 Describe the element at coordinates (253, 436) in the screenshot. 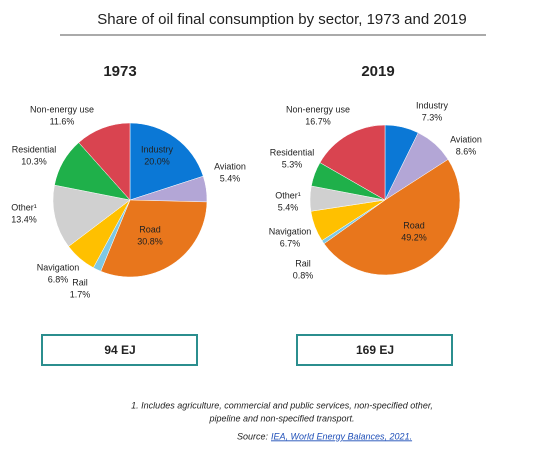

I see `source: Source:` at that location.